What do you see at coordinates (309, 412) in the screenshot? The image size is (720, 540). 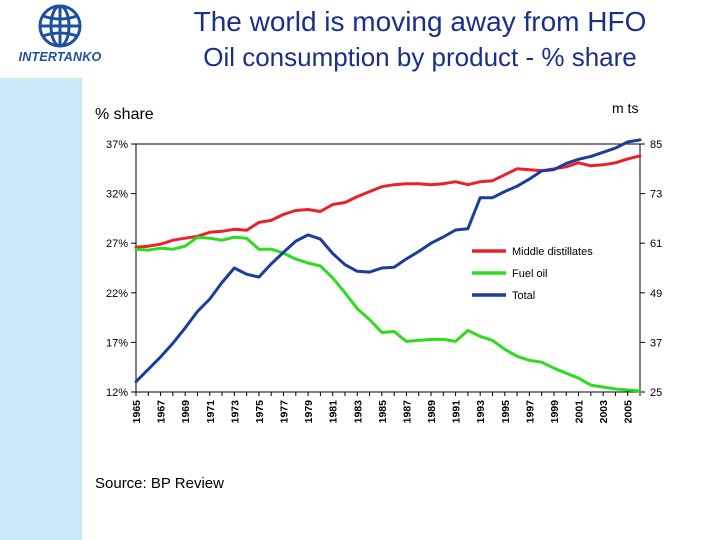 I see `x-tick-label: 1979` at bounding box center [309, 412].